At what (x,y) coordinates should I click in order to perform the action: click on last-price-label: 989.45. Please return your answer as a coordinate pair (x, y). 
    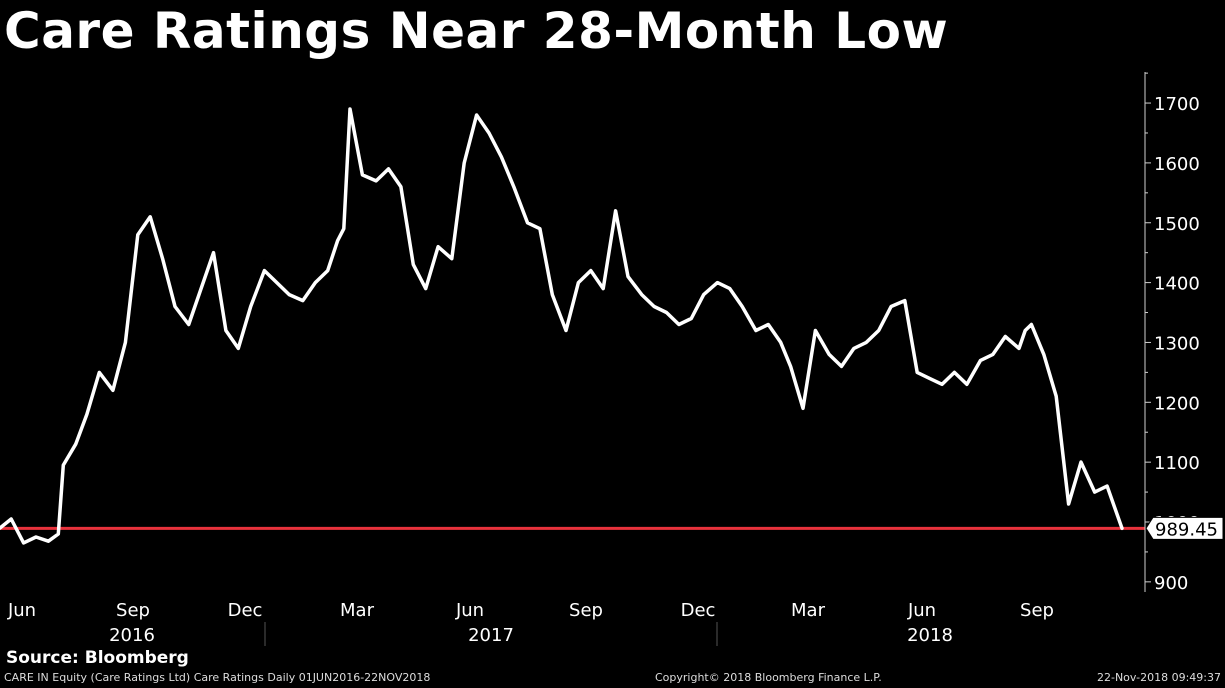
    Looking at the image, I should click on (1186, 529).